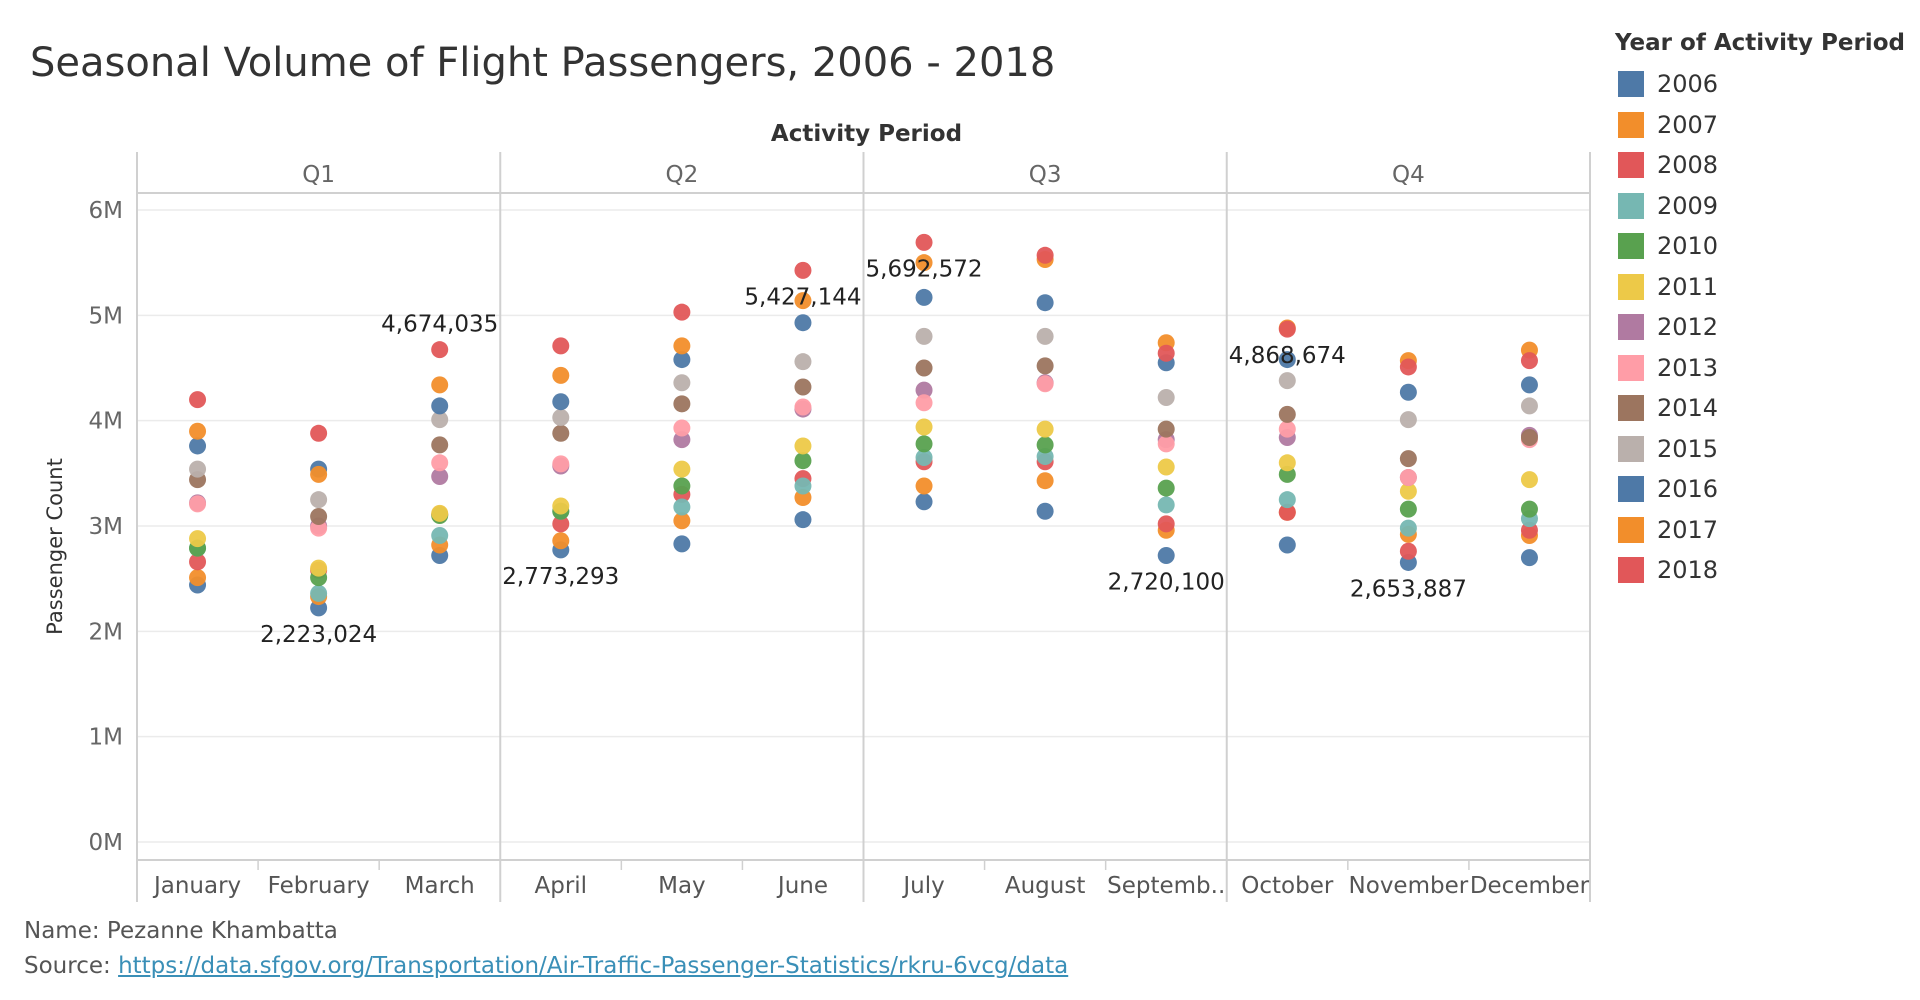 The height and width of the screenshot is (1000, 1920). What do you see at coordinates (319, 474) in the screenshot?
I see `data-point-2017-February` at bounding box center [319, 474].